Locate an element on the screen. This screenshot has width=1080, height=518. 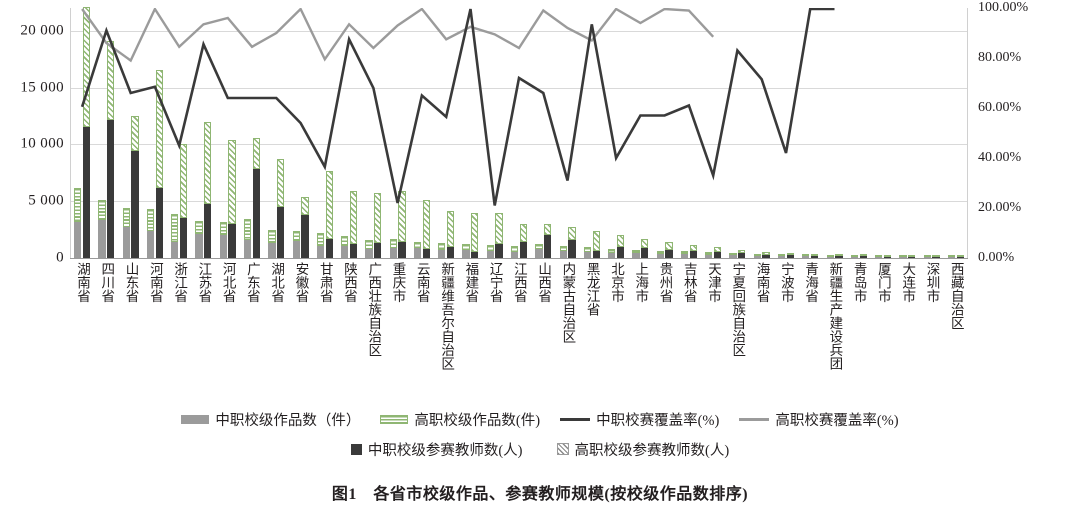
swatch-hatch-icon is located at coordinates (562, 449).